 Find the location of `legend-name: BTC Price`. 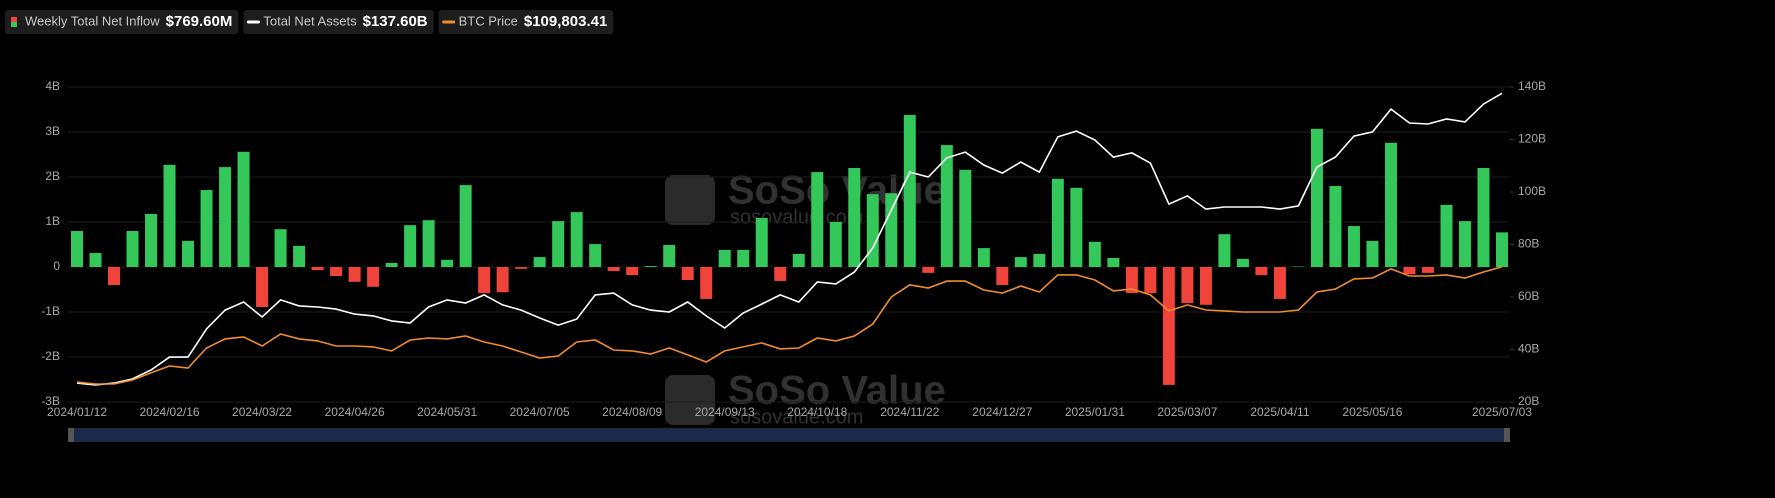

legend-name: BTC Price is located at coordinates (488, 20).